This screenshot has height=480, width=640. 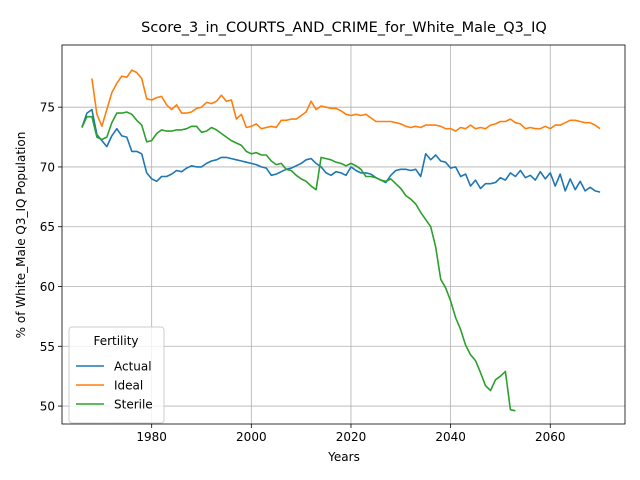 What do you see at coordinates (133, 367) in the screenshot?
I see `legend-label-actual: Actual` at bounding box center [133, 367].